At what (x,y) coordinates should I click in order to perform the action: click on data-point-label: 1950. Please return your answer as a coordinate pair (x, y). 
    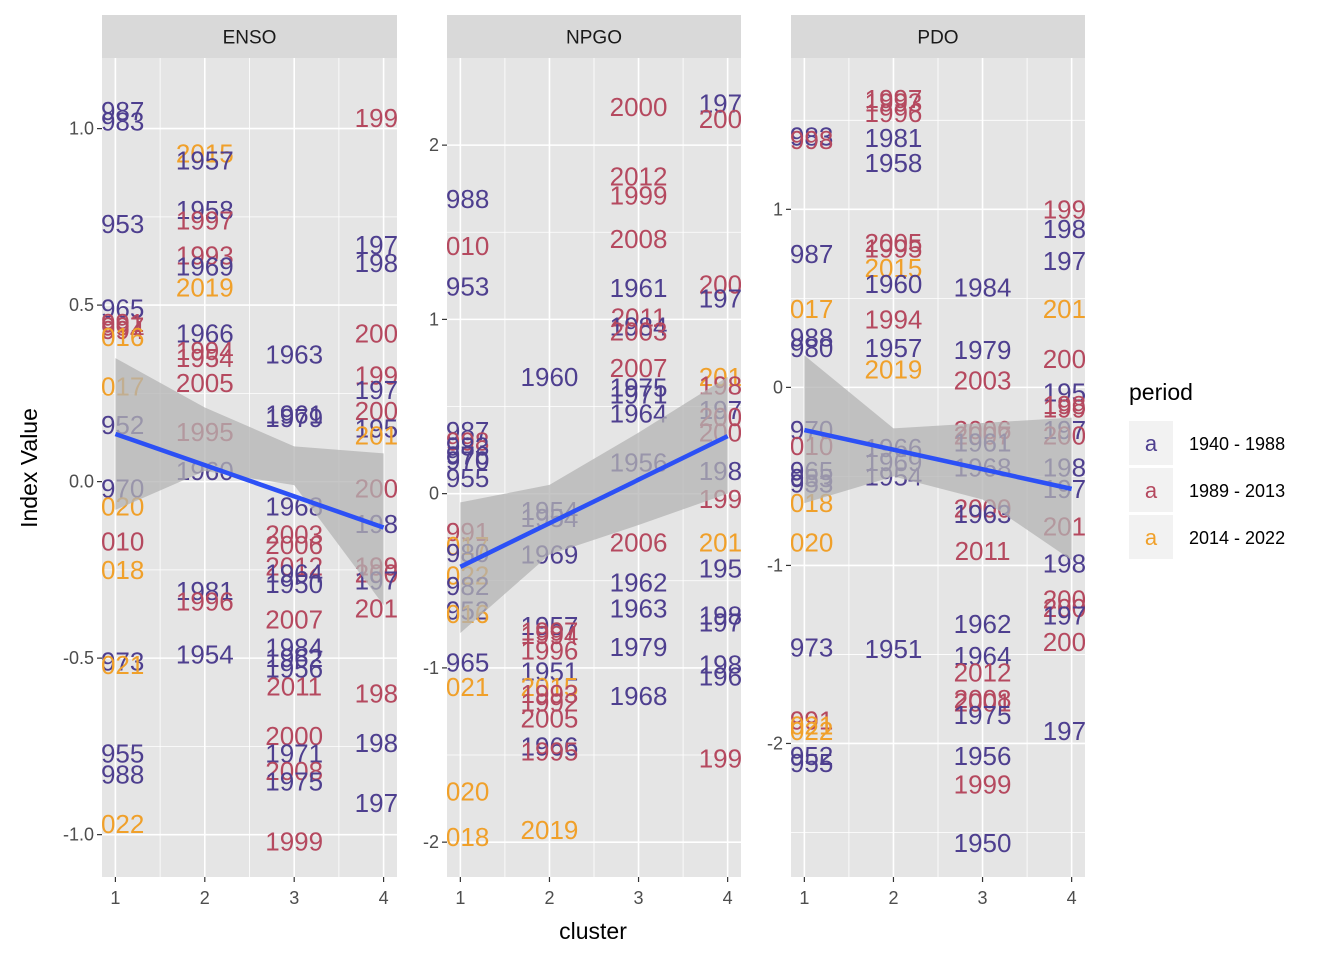
    Looking at the image, I should click on (983, 843).